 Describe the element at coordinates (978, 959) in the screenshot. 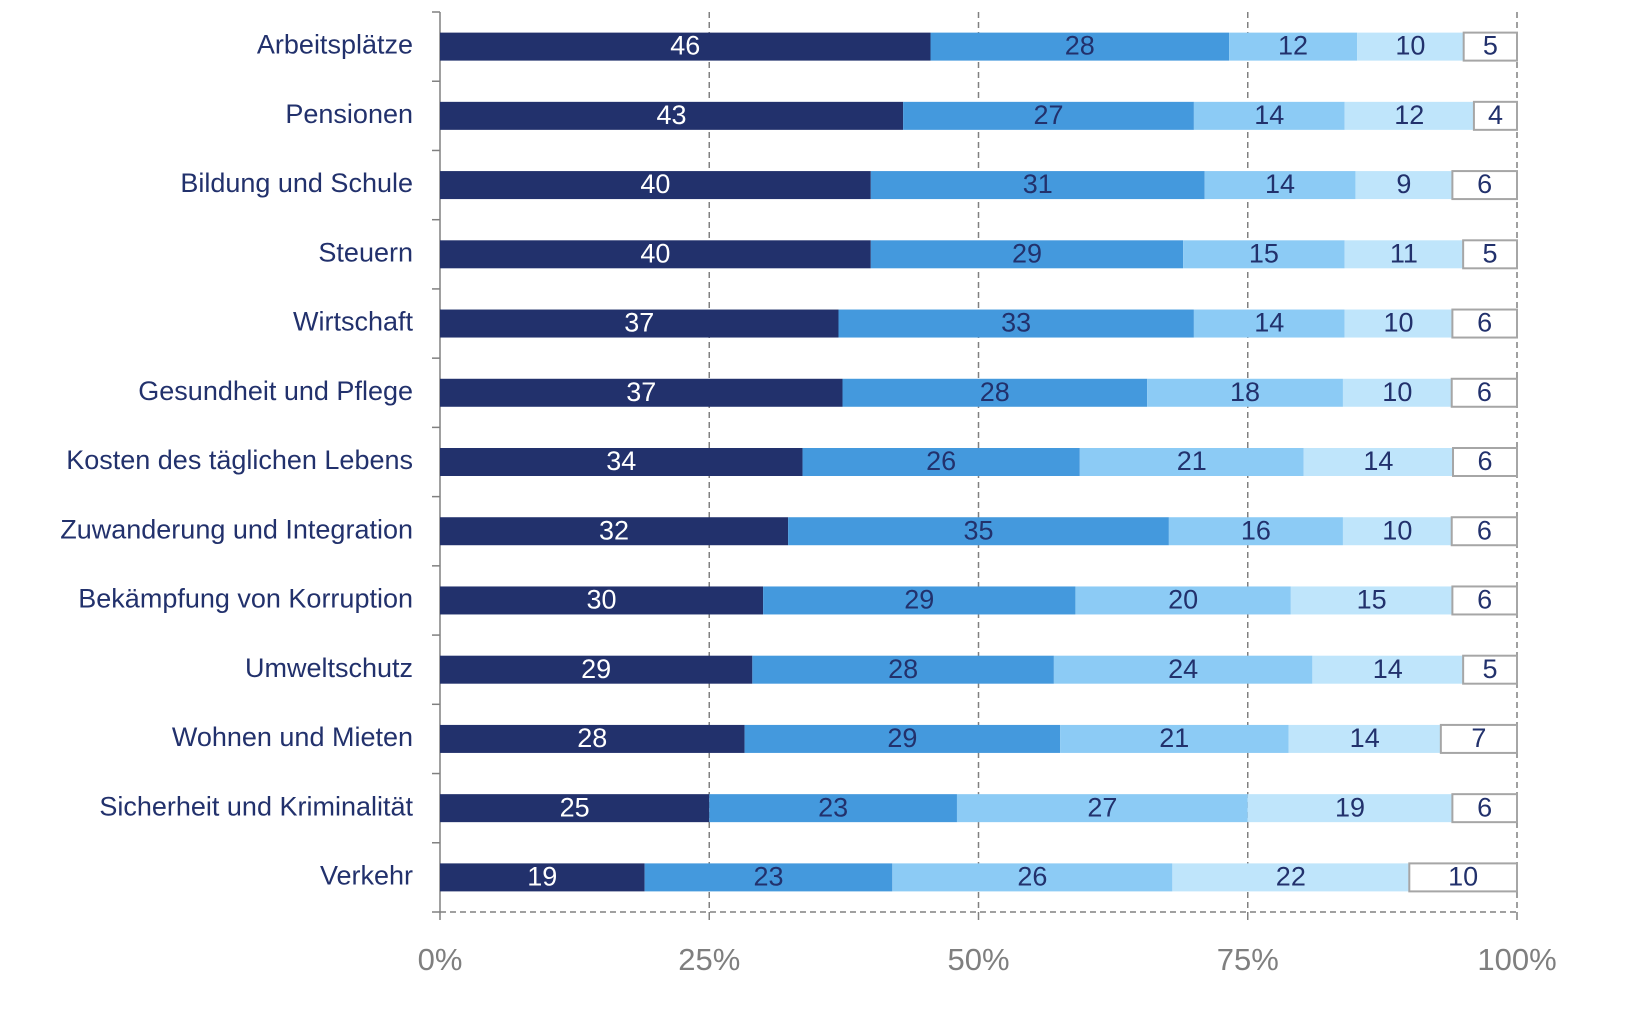

I see `x-tick-label: 50%` at that location.